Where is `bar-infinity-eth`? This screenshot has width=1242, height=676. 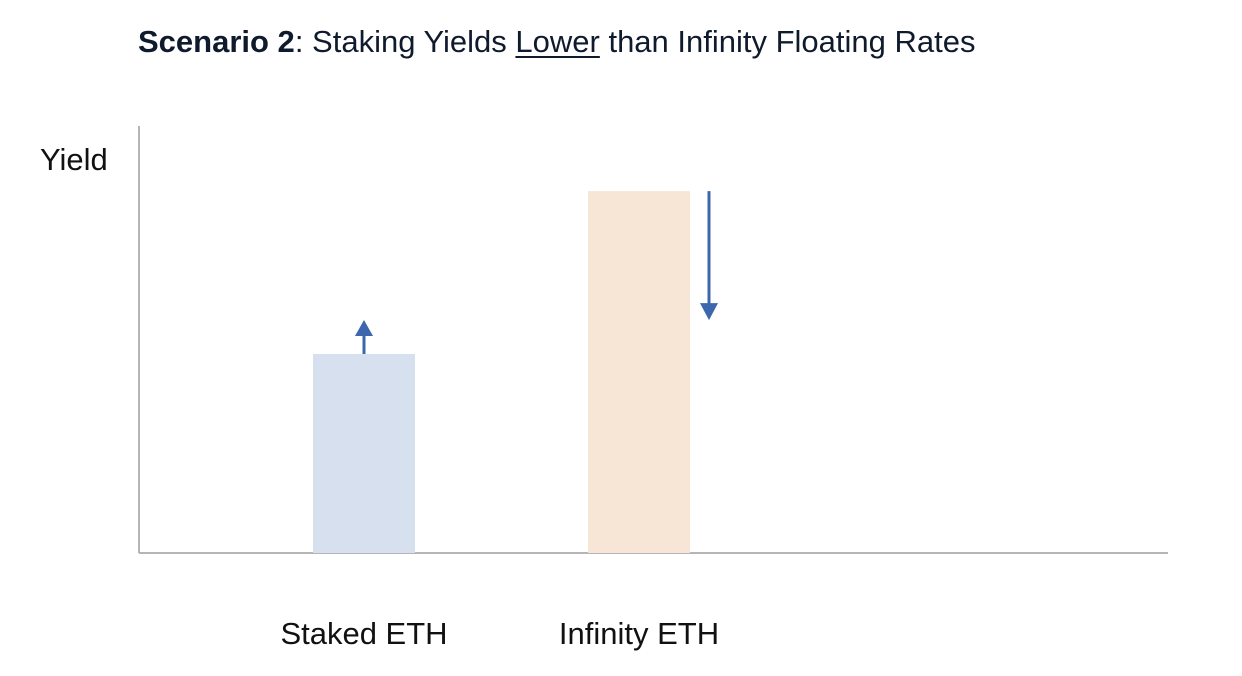 bar-infinity-eth is located at coordinates (639, 372).